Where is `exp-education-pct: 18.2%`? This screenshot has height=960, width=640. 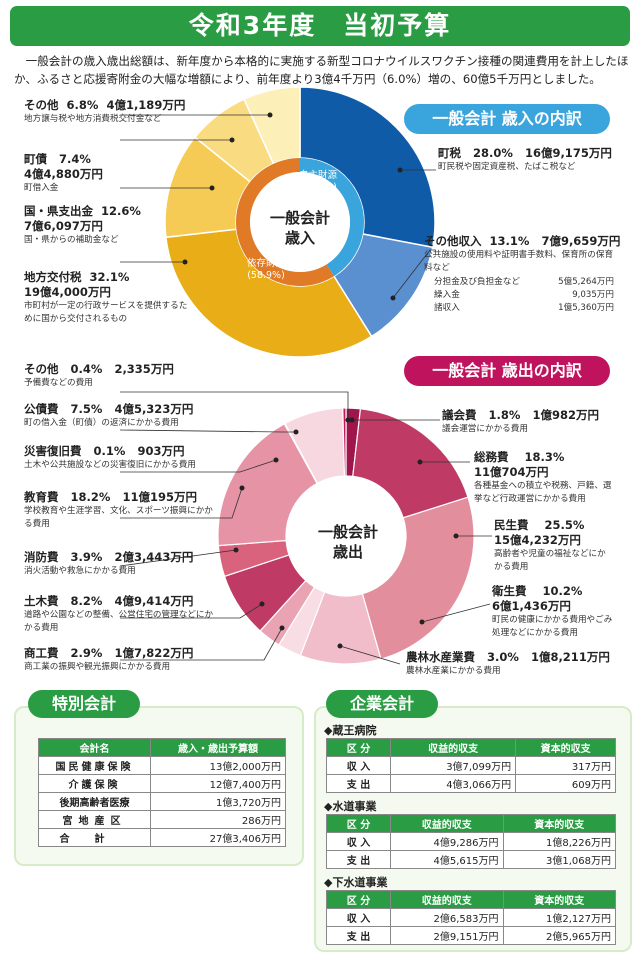 exp-education-pct: 18.2% is located at coordinates (90, 497).